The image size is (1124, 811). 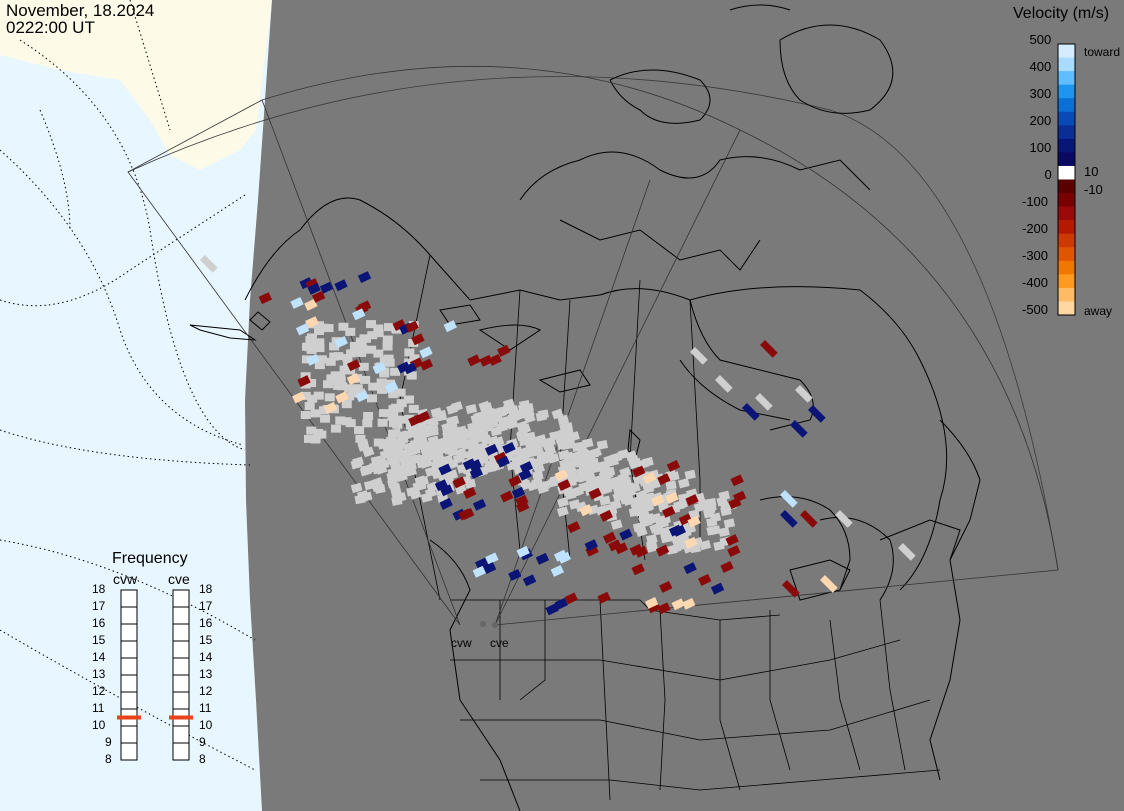 I want to click on cve-freq-label: cve, so click(x=179, y=579).